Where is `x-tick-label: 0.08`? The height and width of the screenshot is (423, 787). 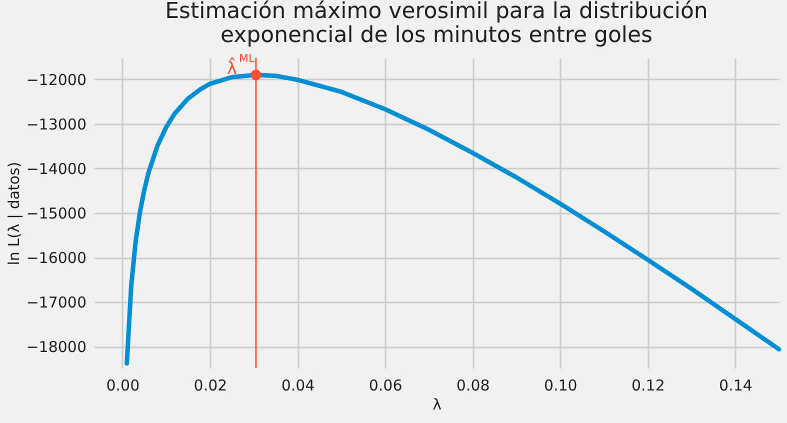 x-tick-label: 0.08 is located at coordinates (473, 385).